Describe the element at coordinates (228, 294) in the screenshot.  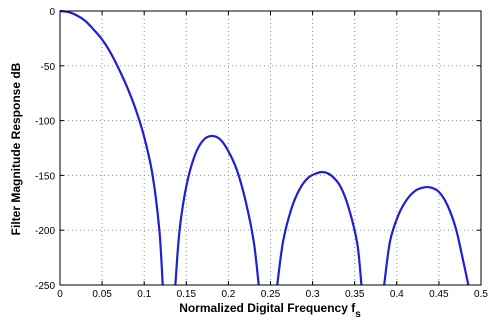
I see `x-tick-label: 0.2` at that location.